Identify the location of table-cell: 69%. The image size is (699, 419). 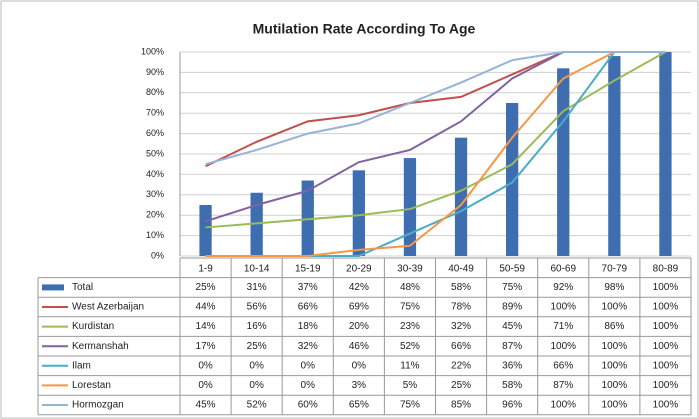
(359, 307).